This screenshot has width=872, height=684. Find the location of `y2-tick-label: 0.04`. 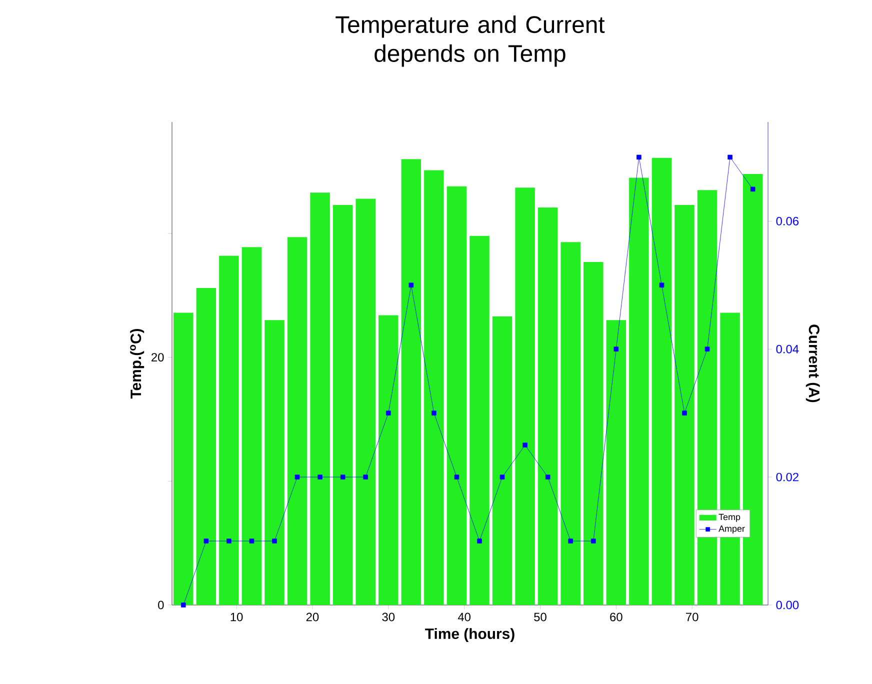

y2-tick-label: 0.04 is located at coordinates (787, 349).